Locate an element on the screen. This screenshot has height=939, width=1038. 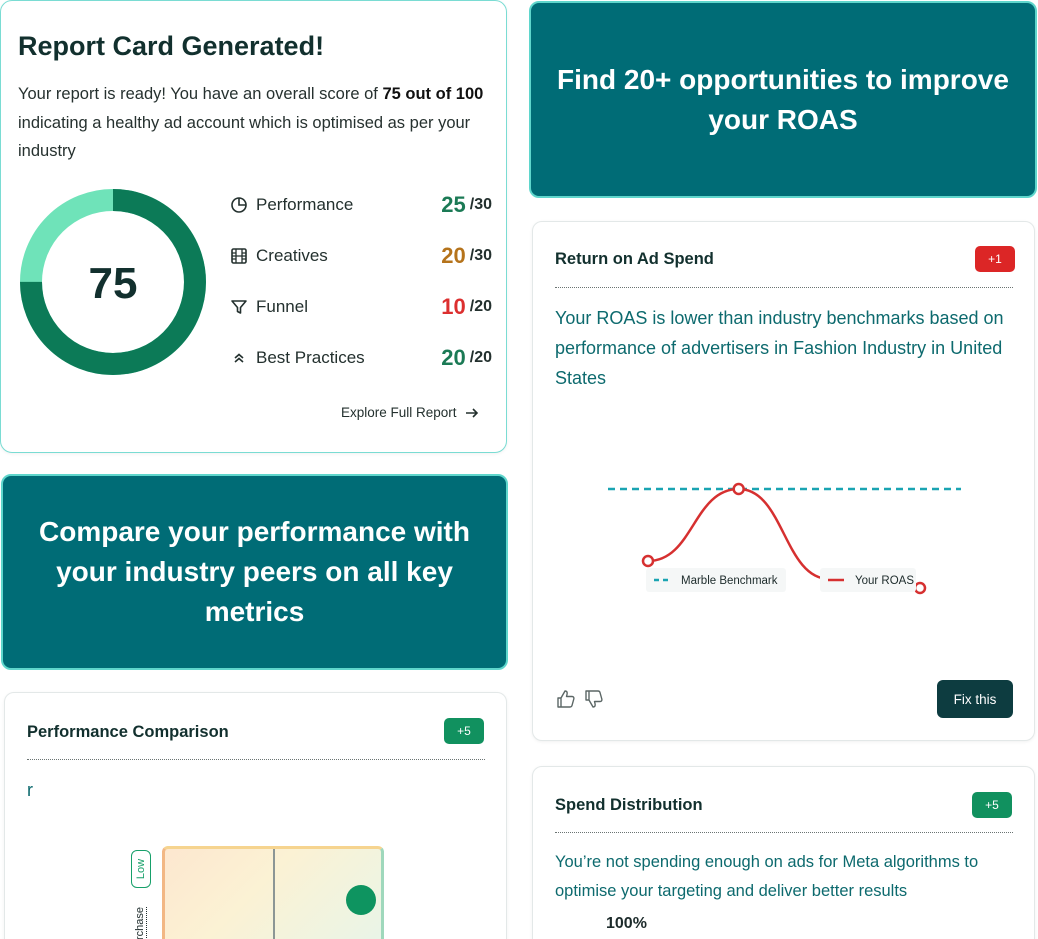
metric-label: Funnel is located at coordinates (282, 306).